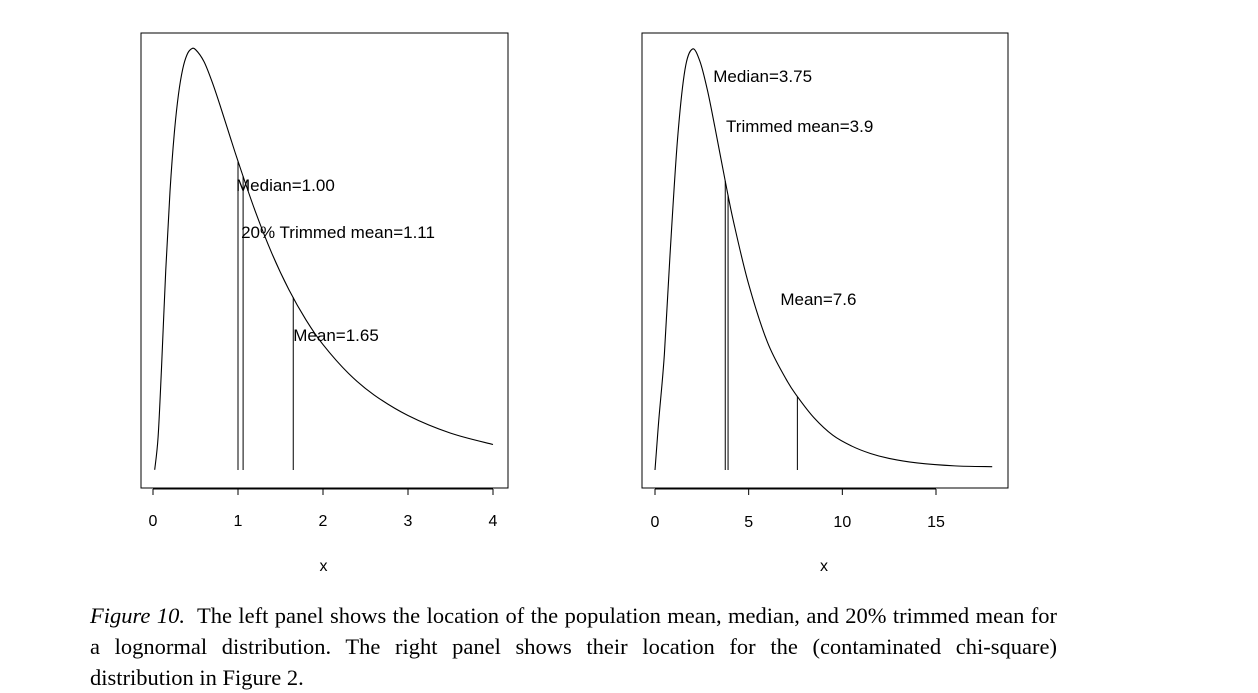 This screenshot has height=693, width=1258. What do you see at coordinates (323, 521) in the screenshot?
I see `x-tick-label-2: 2` at bounding box center [323, 521].